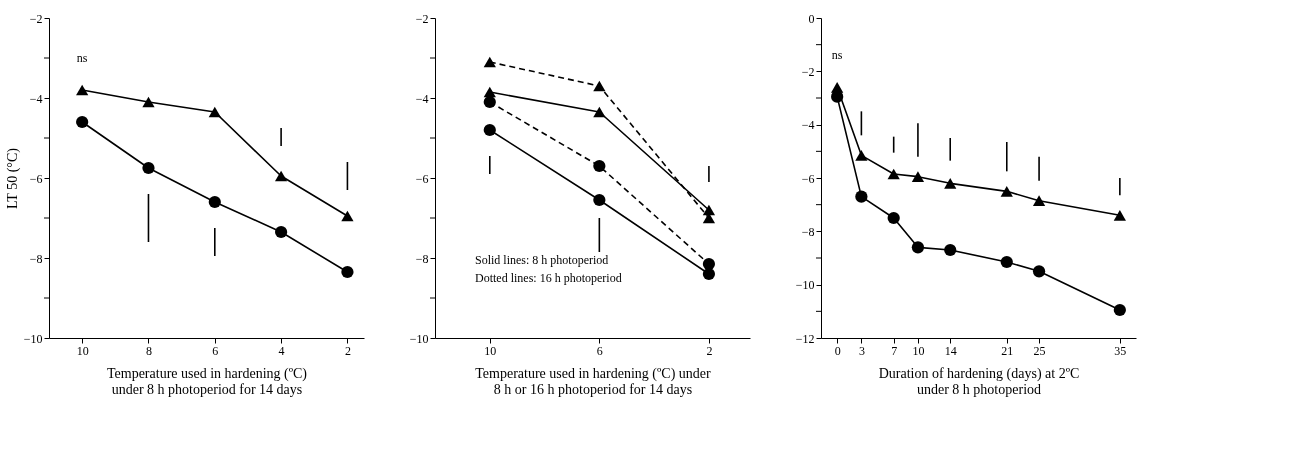  I want to click on x-tick-label: 35, so click(1120, 350).